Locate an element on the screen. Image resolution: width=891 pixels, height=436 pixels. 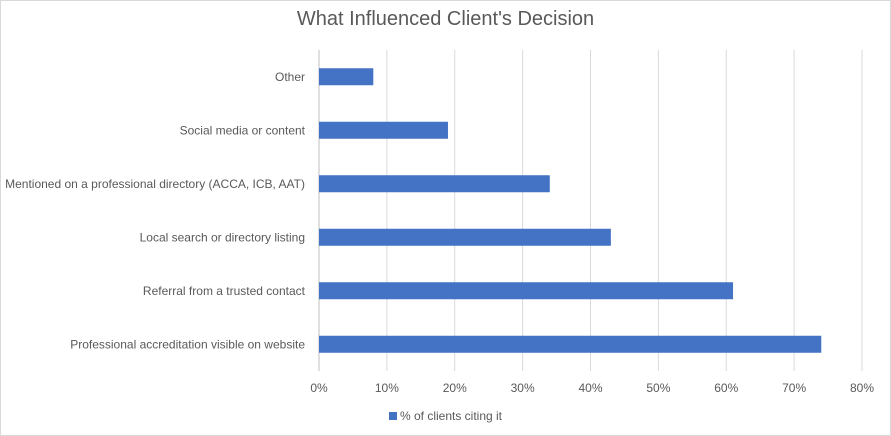
legend-label: % of clients citing it is located at coordinates (451, 416).